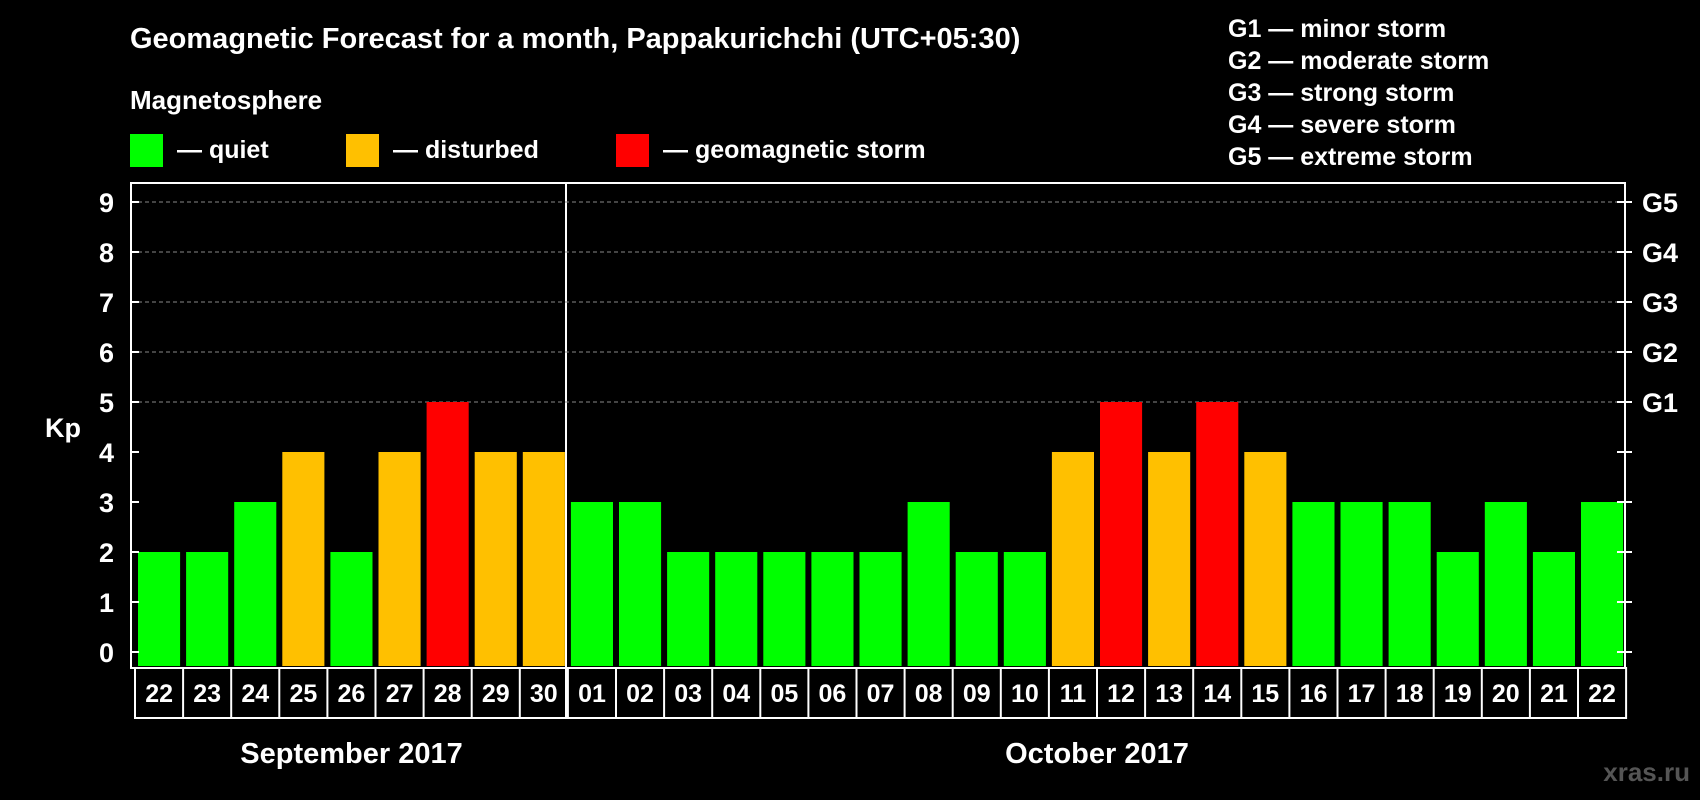 The image size is (1700, 800). Describe the element at coordinates (632, 150) in the screenshot. I see `legend-swatch-storm` at that location.